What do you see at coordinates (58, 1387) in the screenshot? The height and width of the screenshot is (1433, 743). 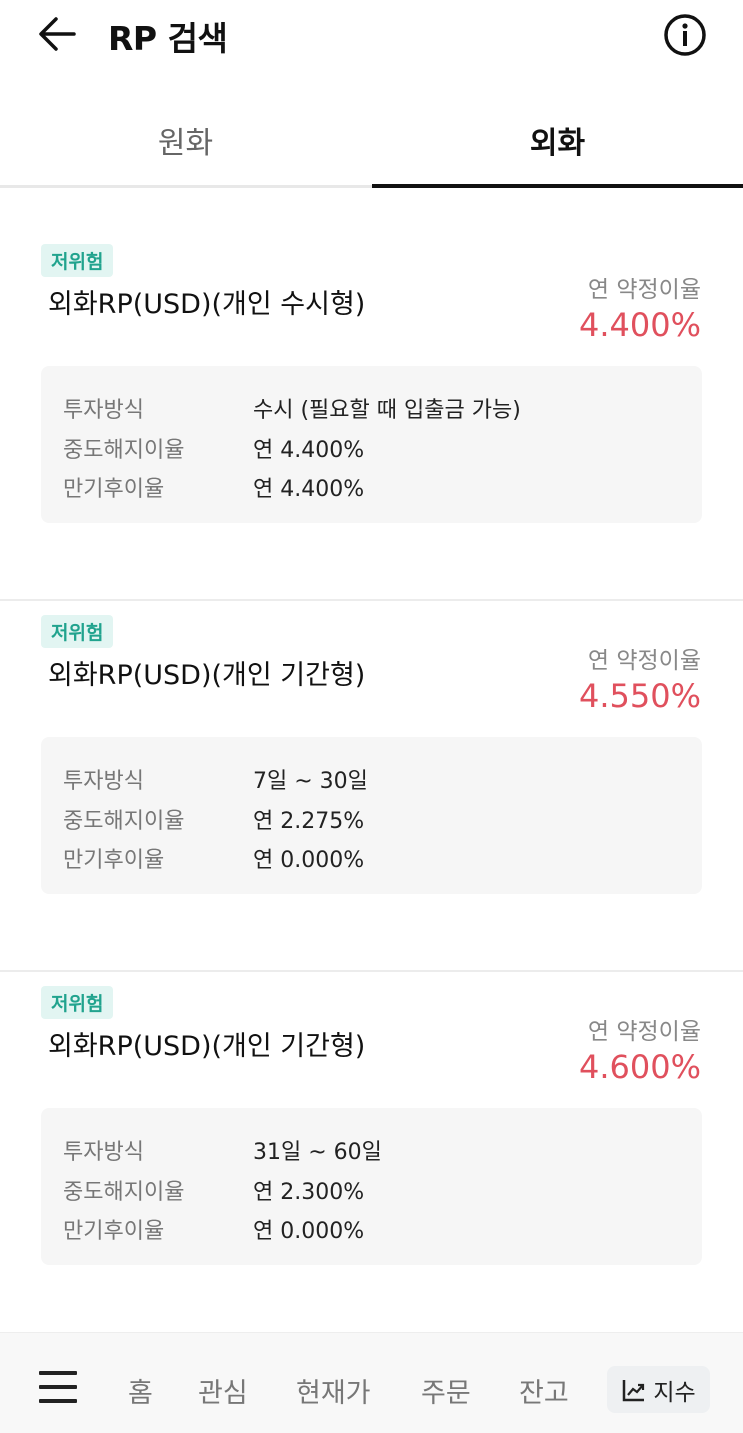 I see `hamburger-icon` at bounding box center [58, 1387].